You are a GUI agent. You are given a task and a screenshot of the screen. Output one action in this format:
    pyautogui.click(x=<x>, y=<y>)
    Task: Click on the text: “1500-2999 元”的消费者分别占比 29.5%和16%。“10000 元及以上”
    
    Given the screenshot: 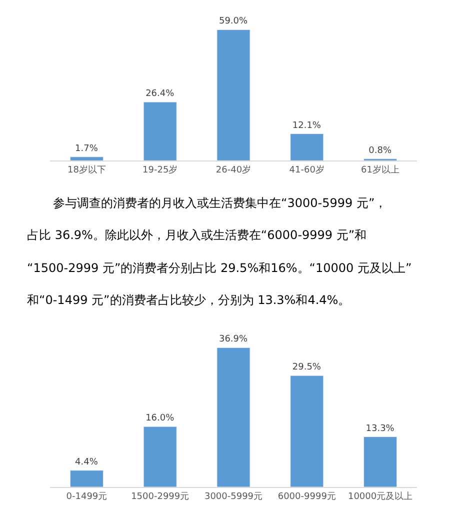 What is the action you would take?
    pyautogui.click(x=219, y=268)
    